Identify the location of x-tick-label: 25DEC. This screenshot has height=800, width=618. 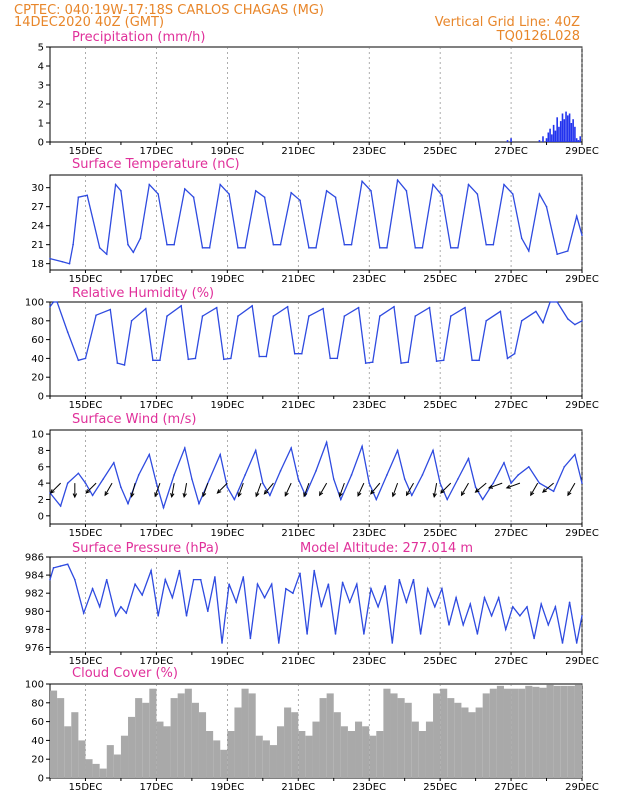
(440, 661).